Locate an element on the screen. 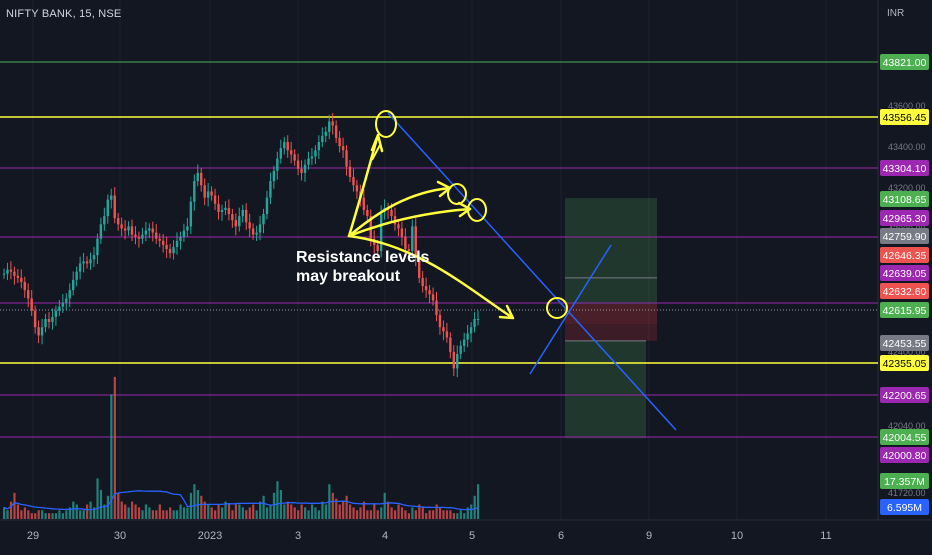 The image size is (932, 555). highlight-circle is located at coordinates (457, 194).